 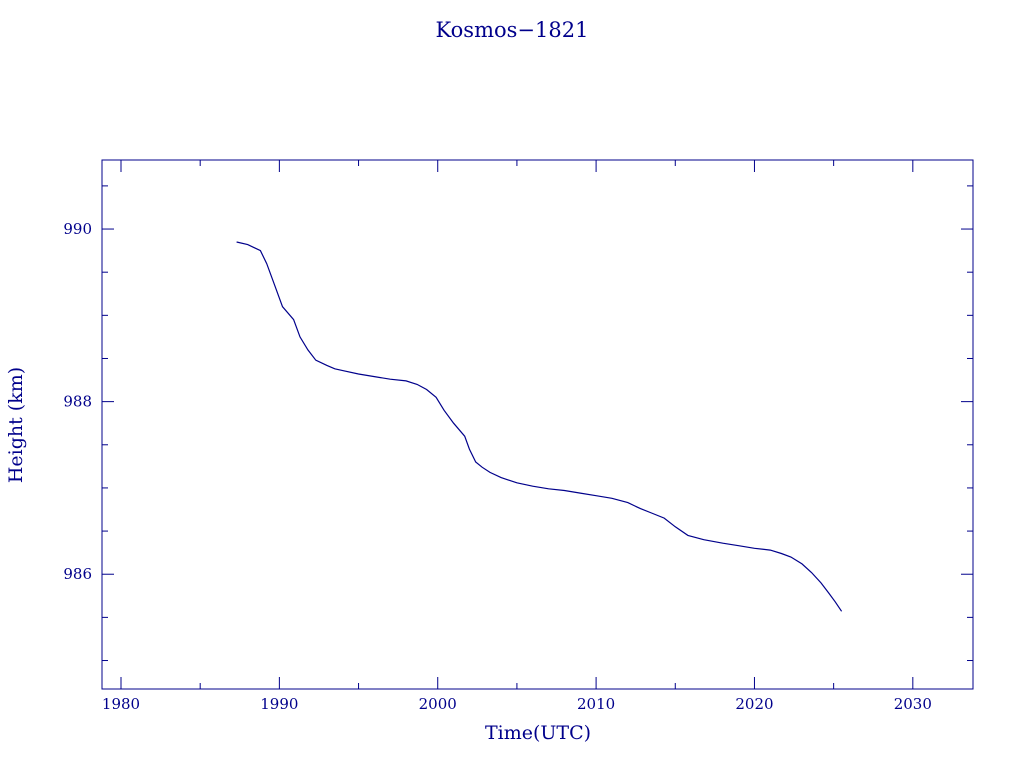 I want to click on y-tick-label: 990, so click(x=77, y=229).